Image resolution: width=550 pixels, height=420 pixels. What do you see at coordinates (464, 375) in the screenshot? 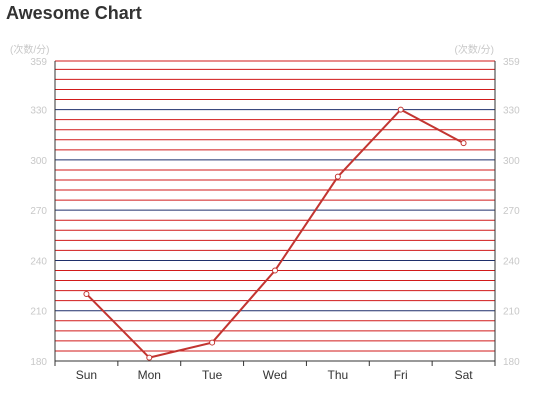
I see `x-tick-label: Sat` at bounding box center [464, 375].